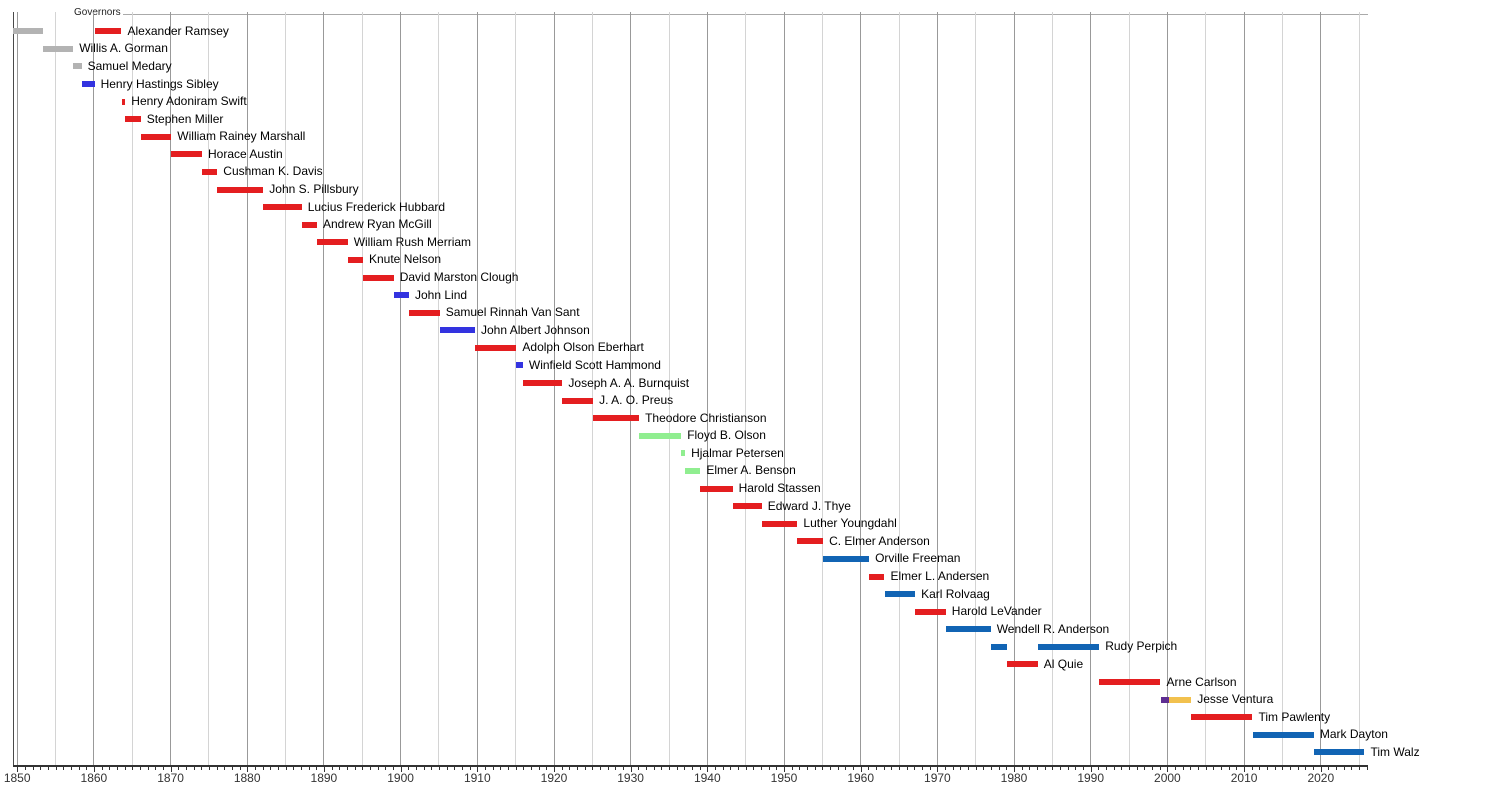 This screenshot has width=1500, height=786. I want to click on governor-label: Arne Carlson, so click(1201, 681).